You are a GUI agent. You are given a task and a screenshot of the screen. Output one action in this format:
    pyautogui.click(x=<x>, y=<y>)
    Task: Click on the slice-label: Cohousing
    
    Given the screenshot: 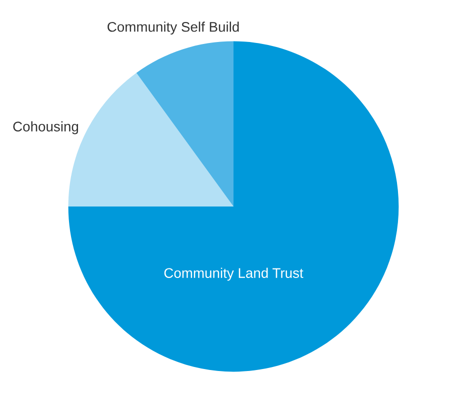 What is the action you would take?
    pyautogui.click(x=45, y=127)
    